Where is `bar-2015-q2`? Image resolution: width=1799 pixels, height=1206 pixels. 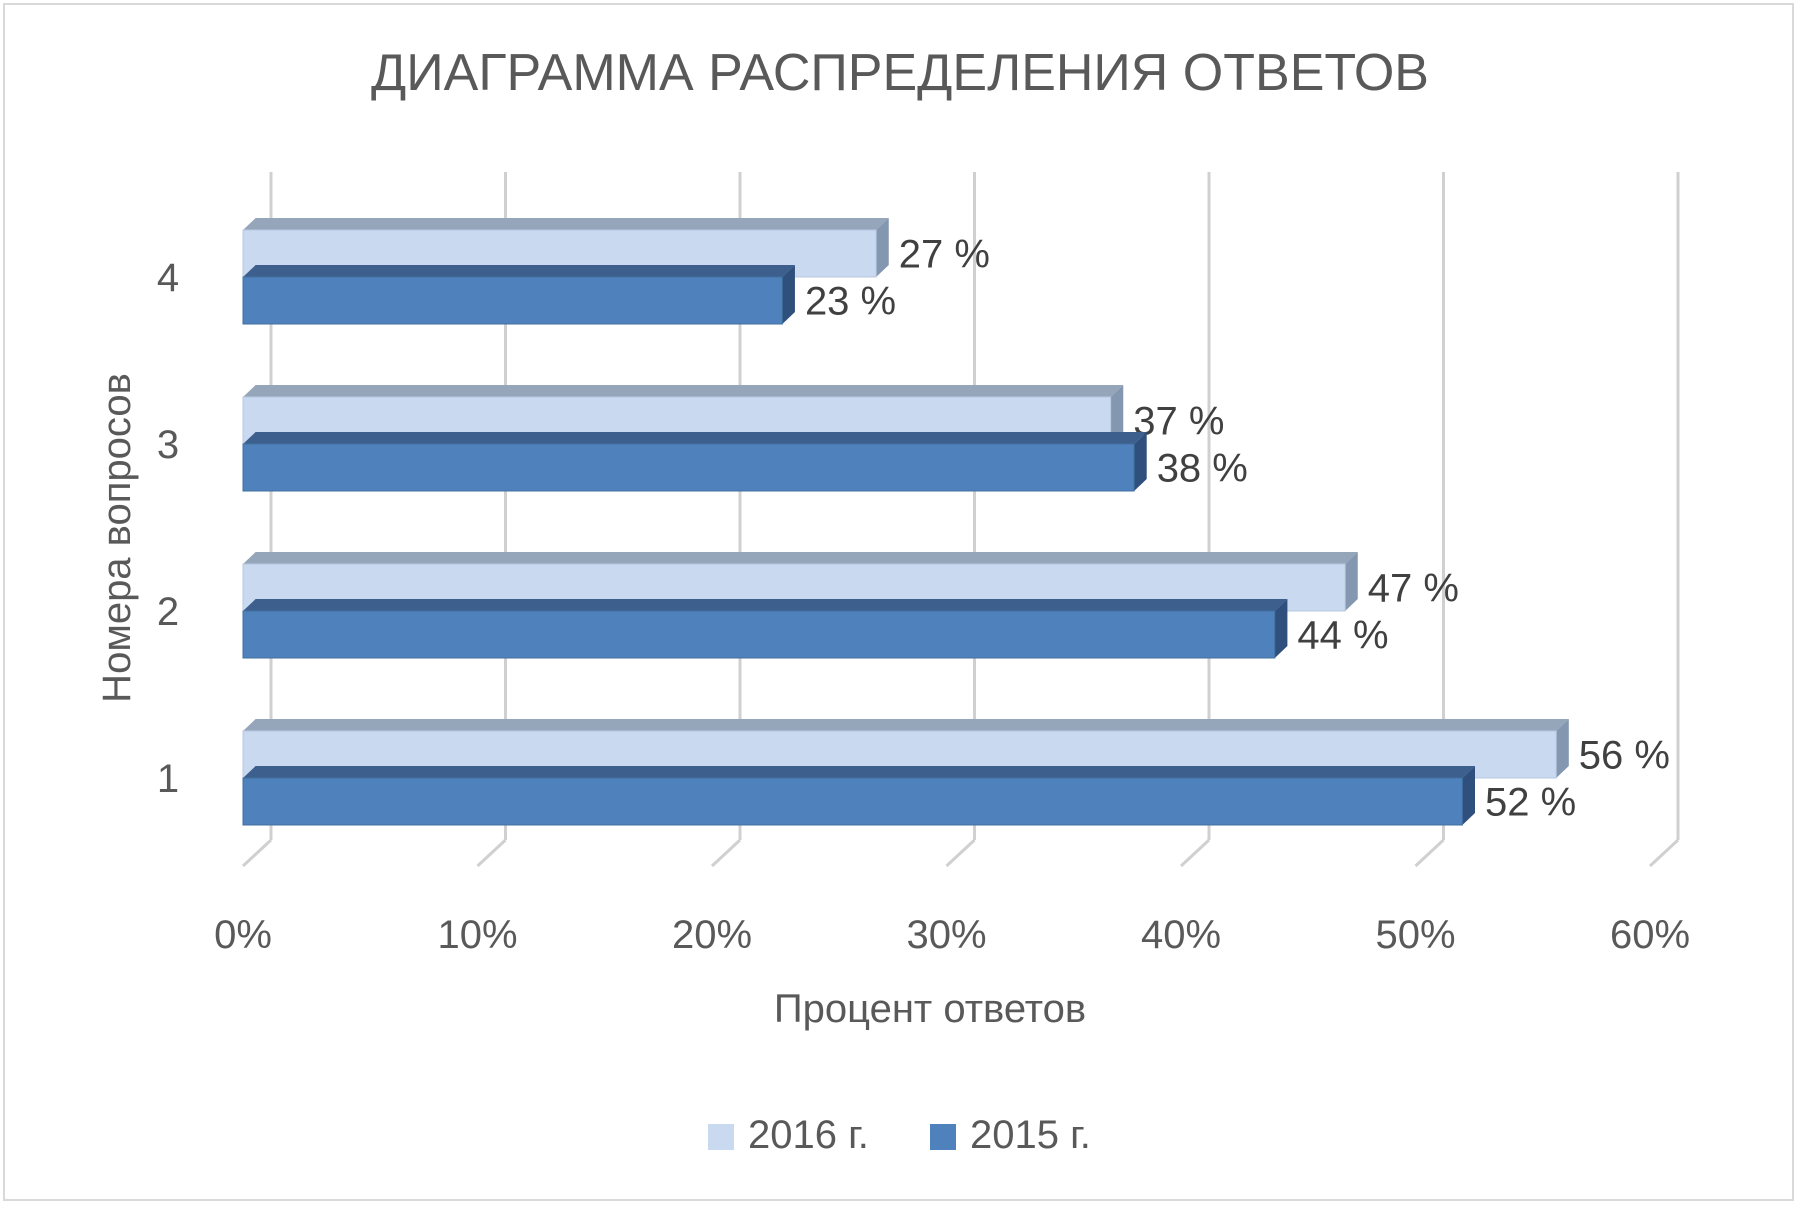 bar-2015-q2 is located at coordinates (759, 634).